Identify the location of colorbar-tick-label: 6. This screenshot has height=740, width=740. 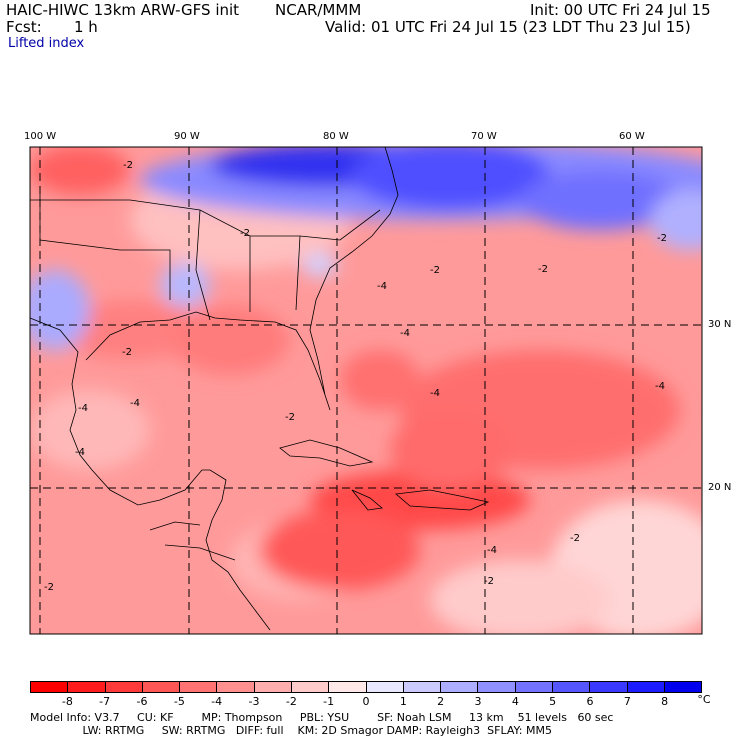
(590, 701).